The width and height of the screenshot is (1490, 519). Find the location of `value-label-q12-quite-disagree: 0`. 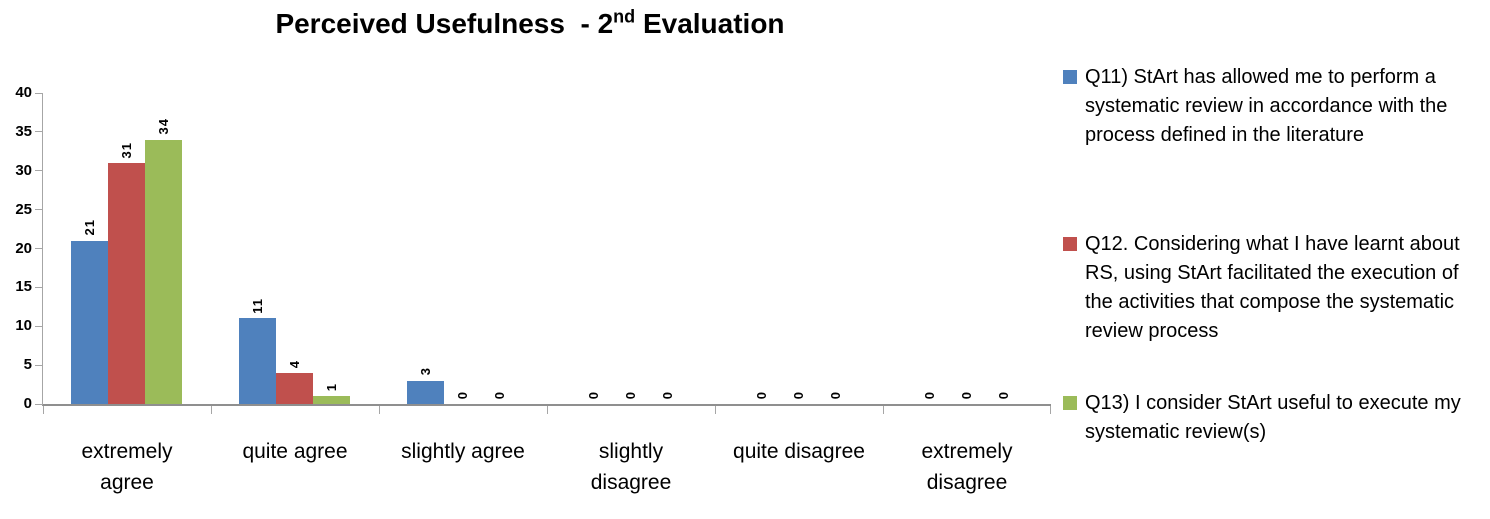

value-label-q12-quite-disagree: 0 is located at coordinates (798, 394).